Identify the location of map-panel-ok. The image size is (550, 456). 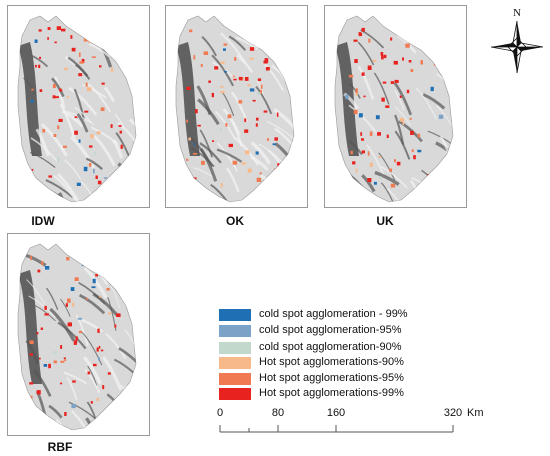
(236, 106).